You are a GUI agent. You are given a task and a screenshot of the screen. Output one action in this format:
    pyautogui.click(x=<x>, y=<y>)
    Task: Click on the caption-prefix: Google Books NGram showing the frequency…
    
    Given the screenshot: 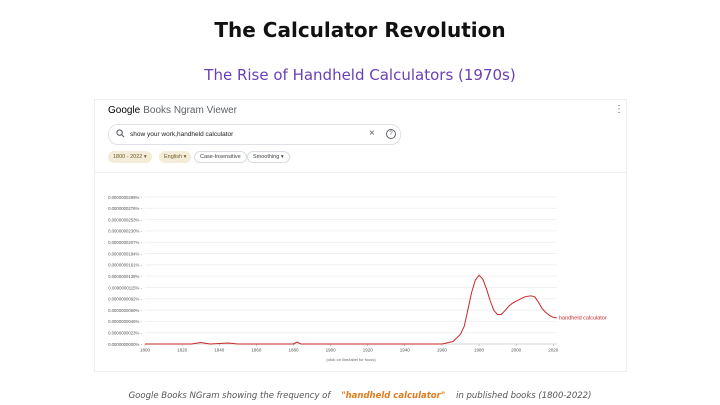 What is the action you would take?
    pyautogui.click(x=229, y=396)
    